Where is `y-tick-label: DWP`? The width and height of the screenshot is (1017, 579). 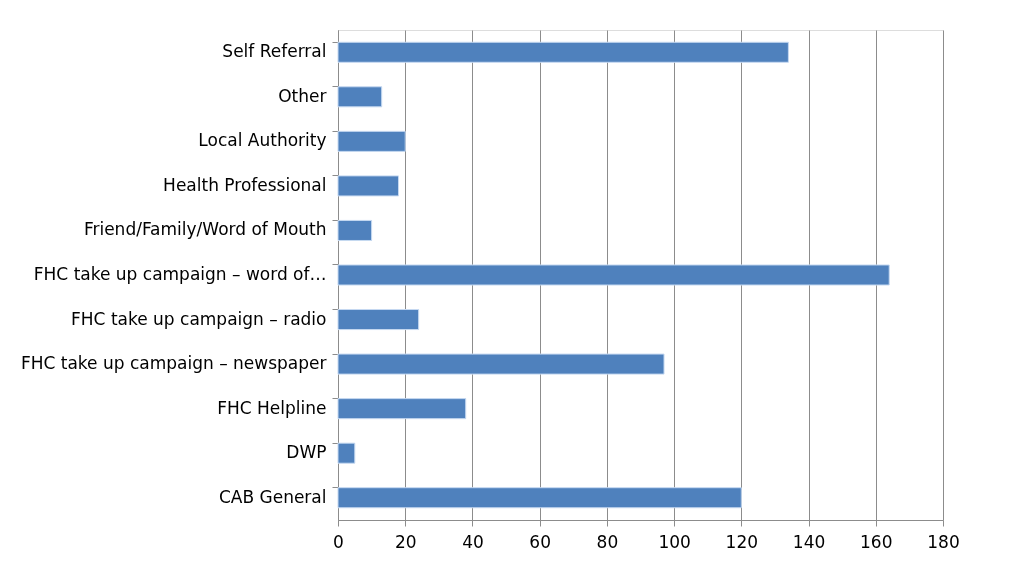 y-tick-label: DWP is located at coordinates (306, 452).